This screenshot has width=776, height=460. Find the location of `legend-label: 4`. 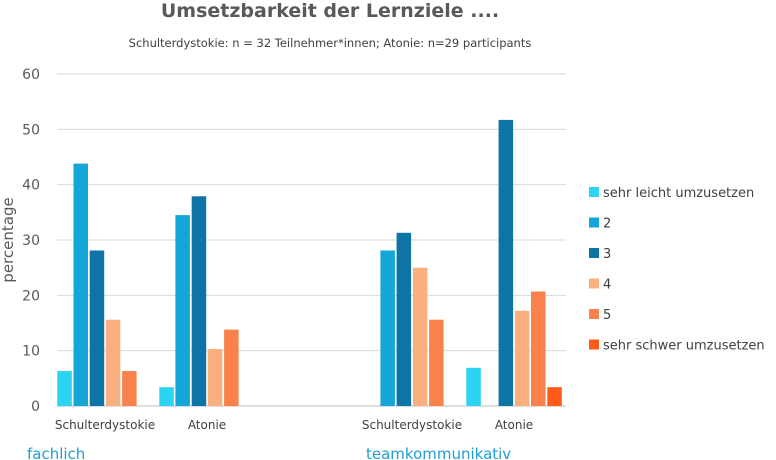

legend-label: 4 is located at coordinates (607, 285).